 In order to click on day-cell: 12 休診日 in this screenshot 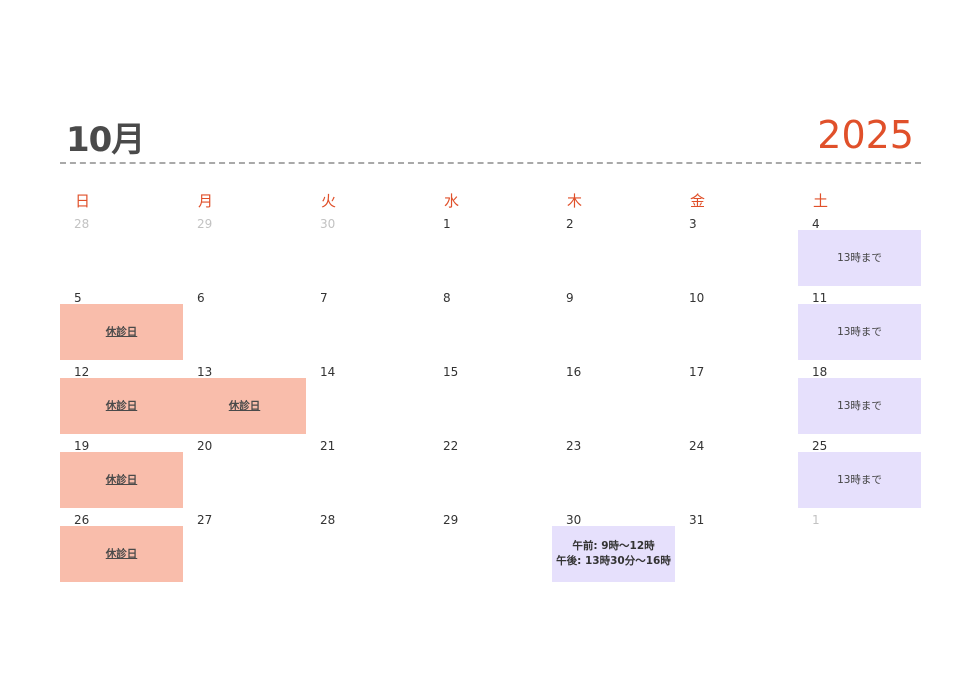, I will do `click(121, 399)`.